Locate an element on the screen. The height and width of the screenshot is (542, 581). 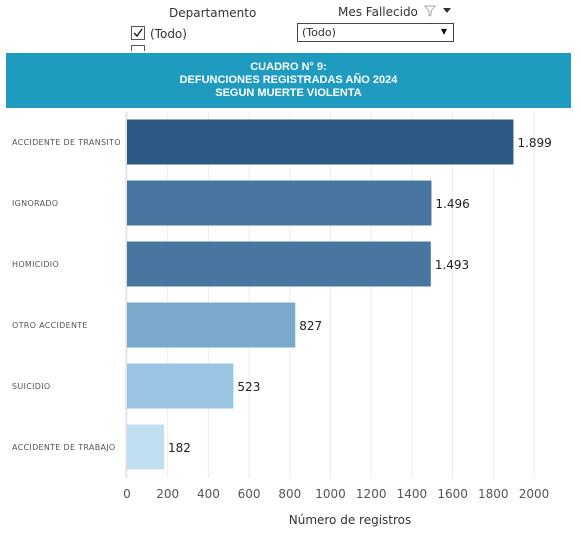
chart-title-line-1: CUADRO N° 9: is located at coordinates (288, 67).